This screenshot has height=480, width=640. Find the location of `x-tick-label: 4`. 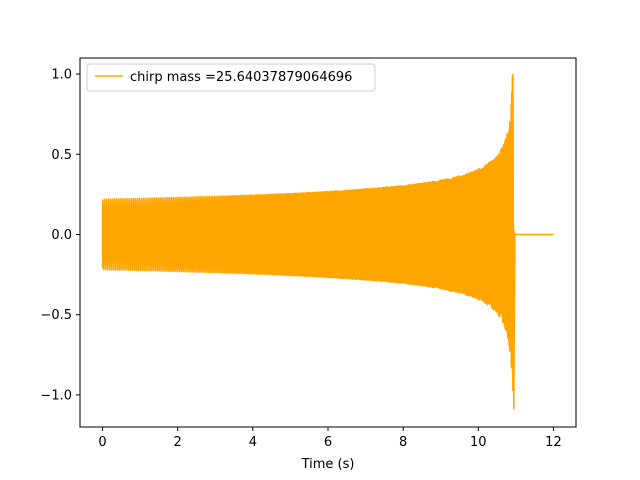

x-tick-label: 4 is located at coordinates (253, 442).